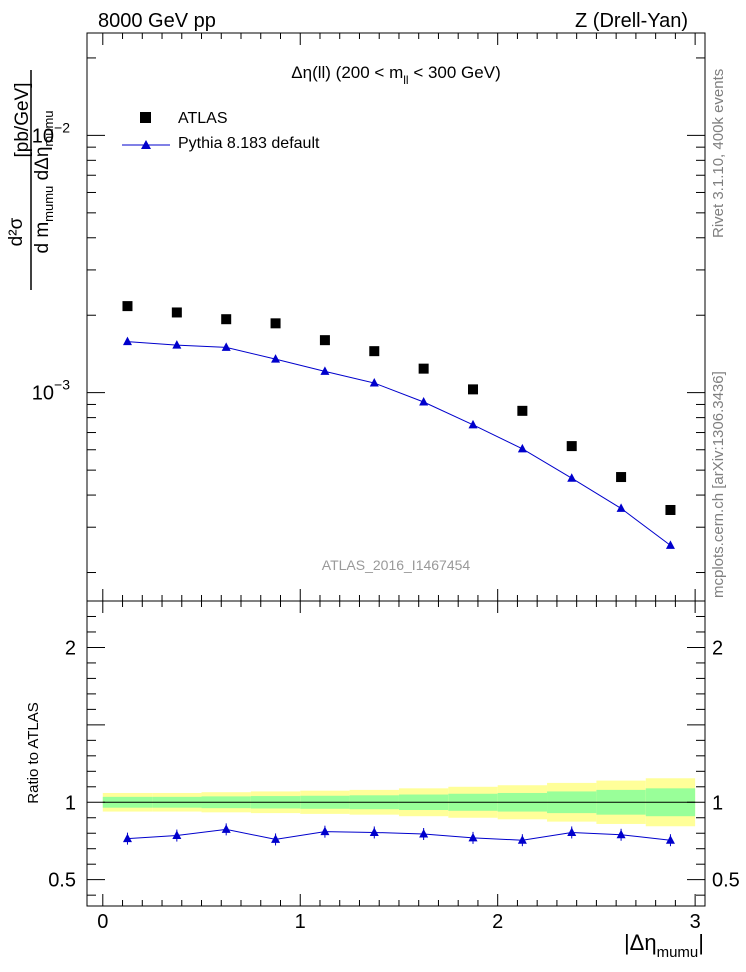 This screenshot has height=972, width=746. I want to click on ylabel-denominator: d mmumu dΔηmumu, so click(44, 181).